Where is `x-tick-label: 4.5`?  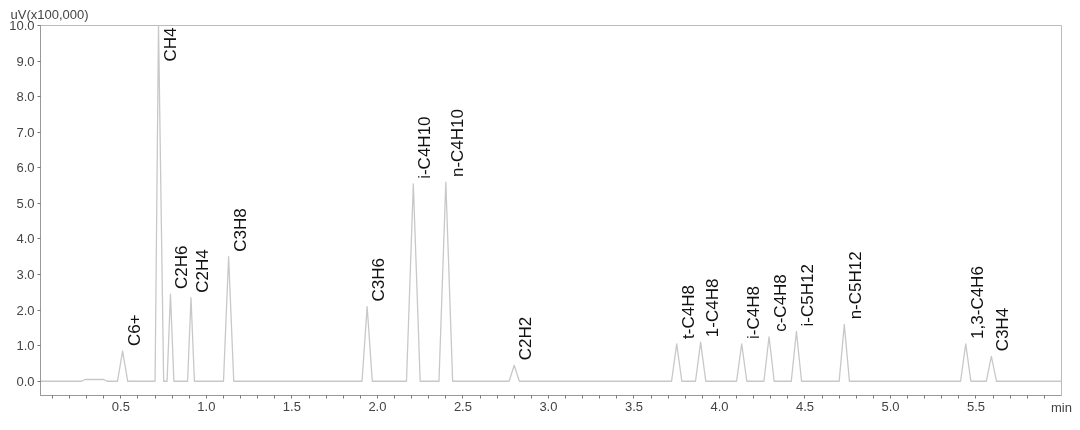
x-tick-label: 4.5 is located at coordinates (805, 406).